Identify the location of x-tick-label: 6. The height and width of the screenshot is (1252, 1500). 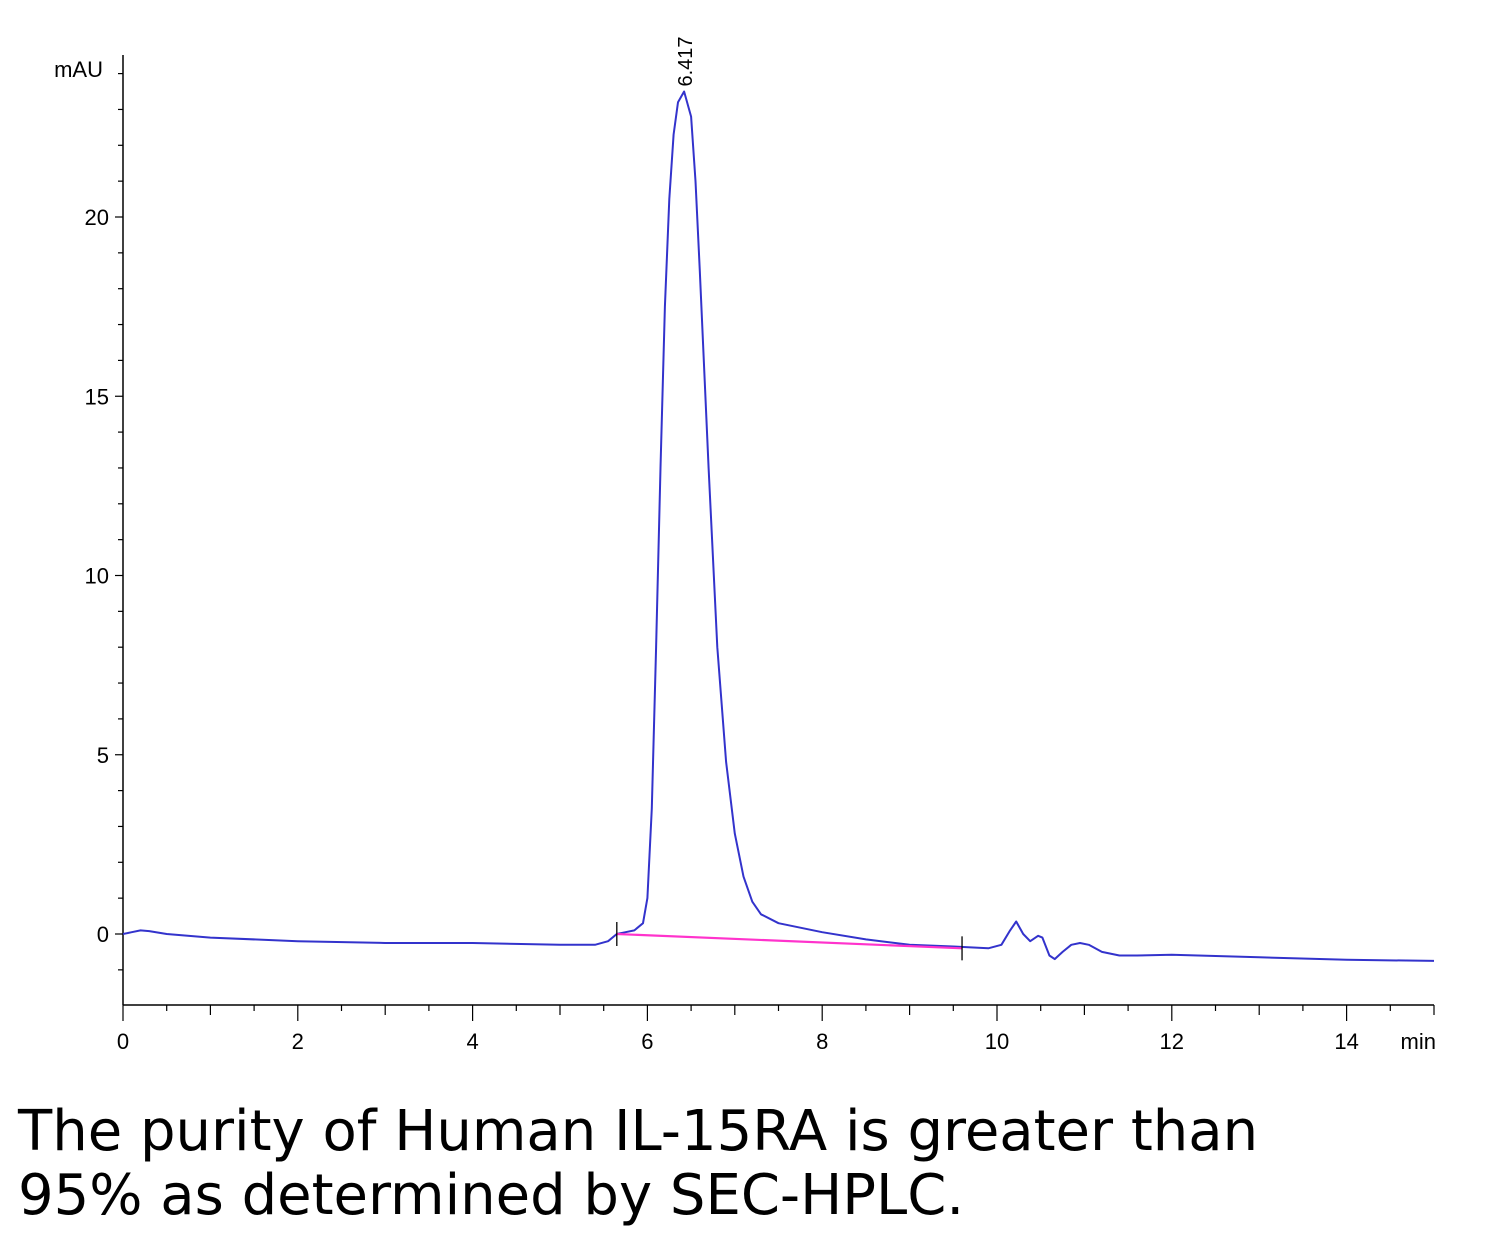
(647, 1041).